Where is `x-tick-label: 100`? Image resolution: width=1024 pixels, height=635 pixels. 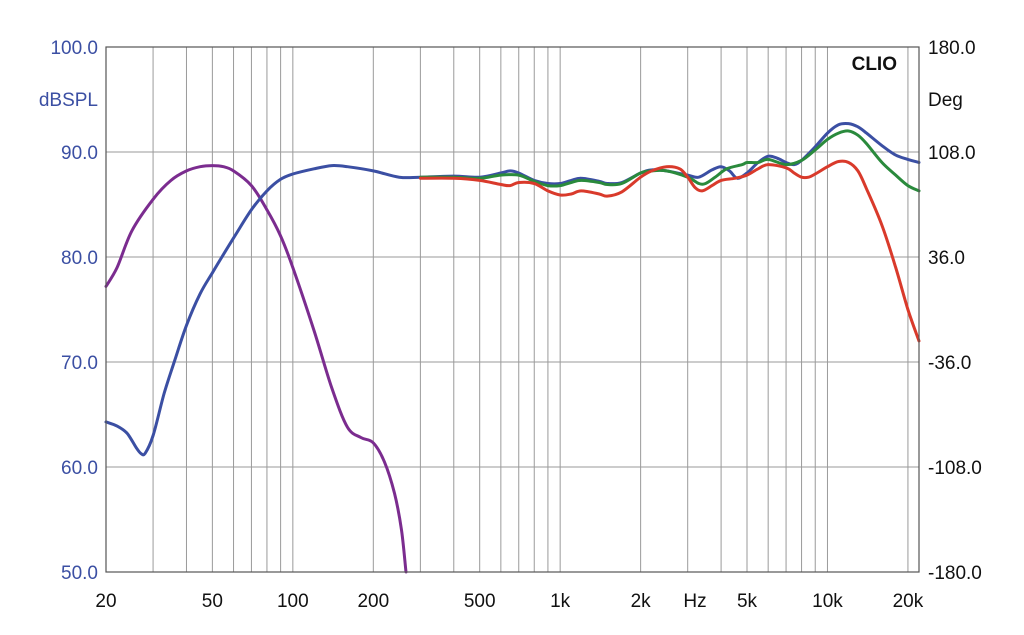 x-tick-label: 100 is located at coordinates (293, 601).